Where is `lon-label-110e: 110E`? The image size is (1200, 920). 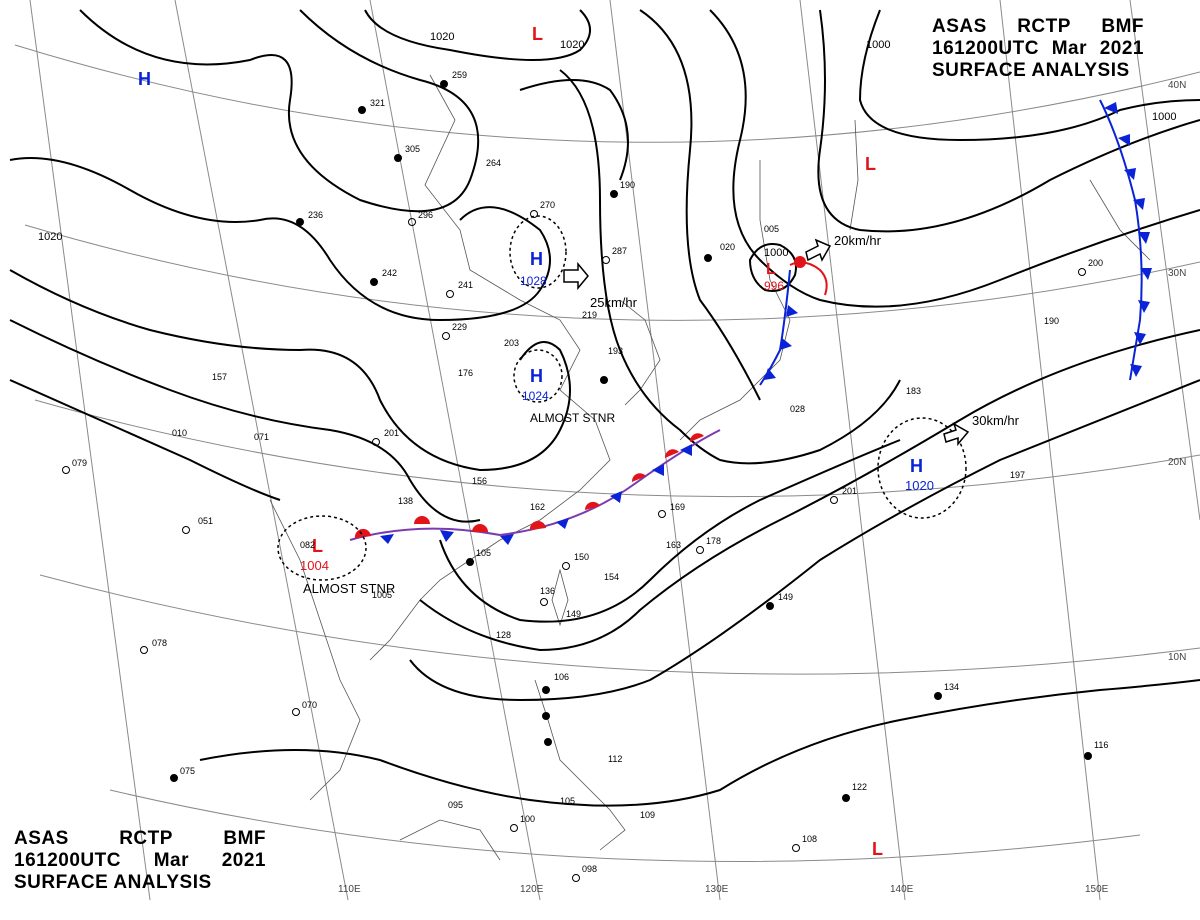
lon-label-110e: 110E is located at coordinates (349, 889).